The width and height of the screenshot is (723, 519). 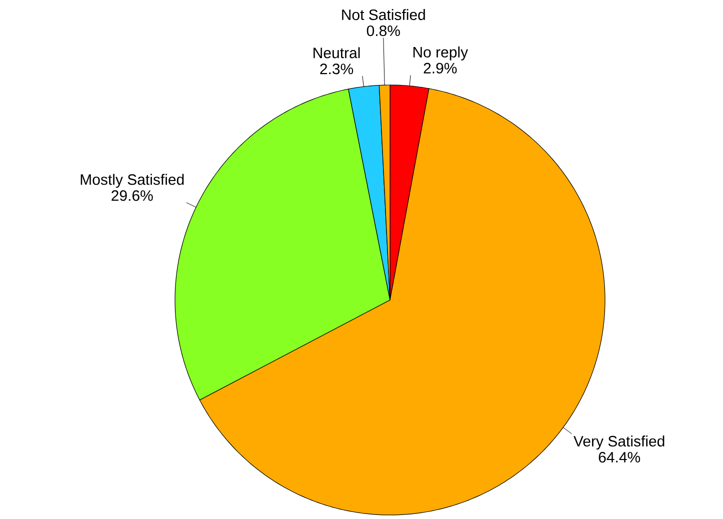 What do you see at coordinates (383, 30) in the screenshot?
I see `data-label: 0.8%` at bounding box center [383, 30].